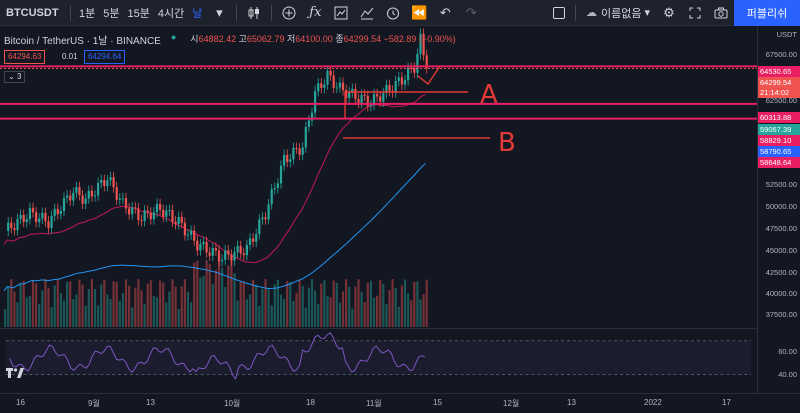 The width and height of the screenshot is (800, 413). Describe the element at coordinates (726, 402) in the screenshot. I see `time-axis-label: 17` at that location.